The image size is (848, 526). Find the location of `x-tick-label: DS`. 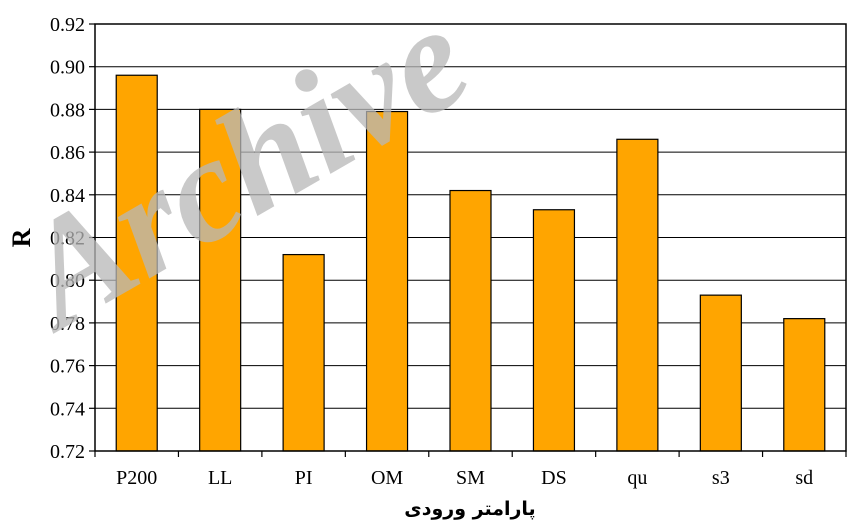

x-tick-label: DS is located at coordinates (554, 478).